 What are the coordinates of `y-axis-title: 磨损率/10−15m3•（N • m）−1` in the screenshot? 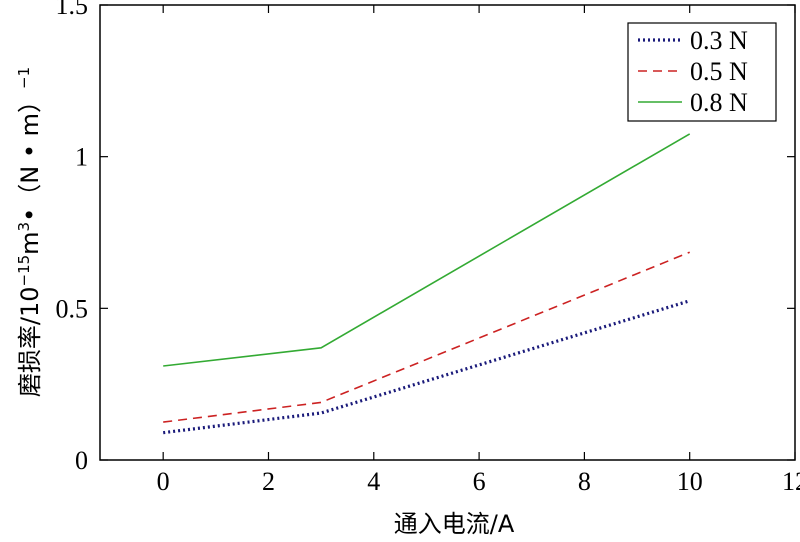 It's located at (29, 232).